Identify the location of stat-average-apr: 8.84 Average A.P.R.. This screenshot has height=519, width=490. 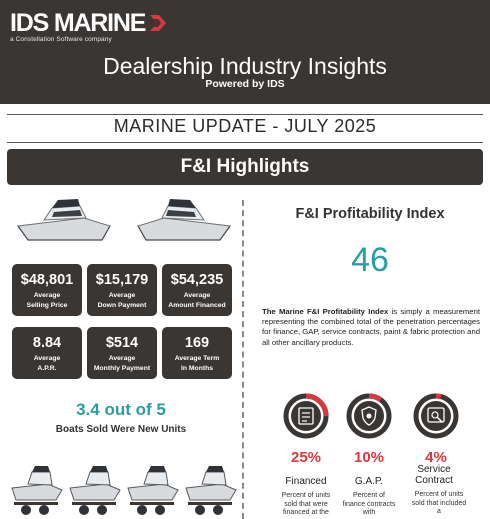
(47, 353).